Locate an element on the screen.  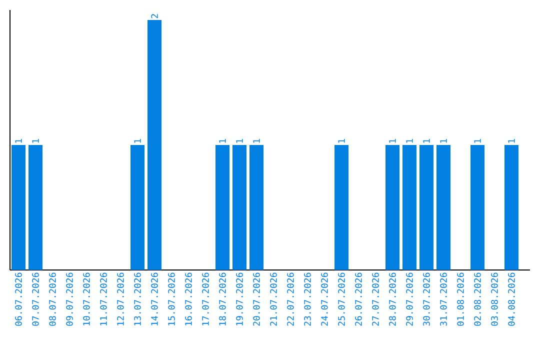
x-tick-label: 09.07.2026 is located at coordinates (69, 299).